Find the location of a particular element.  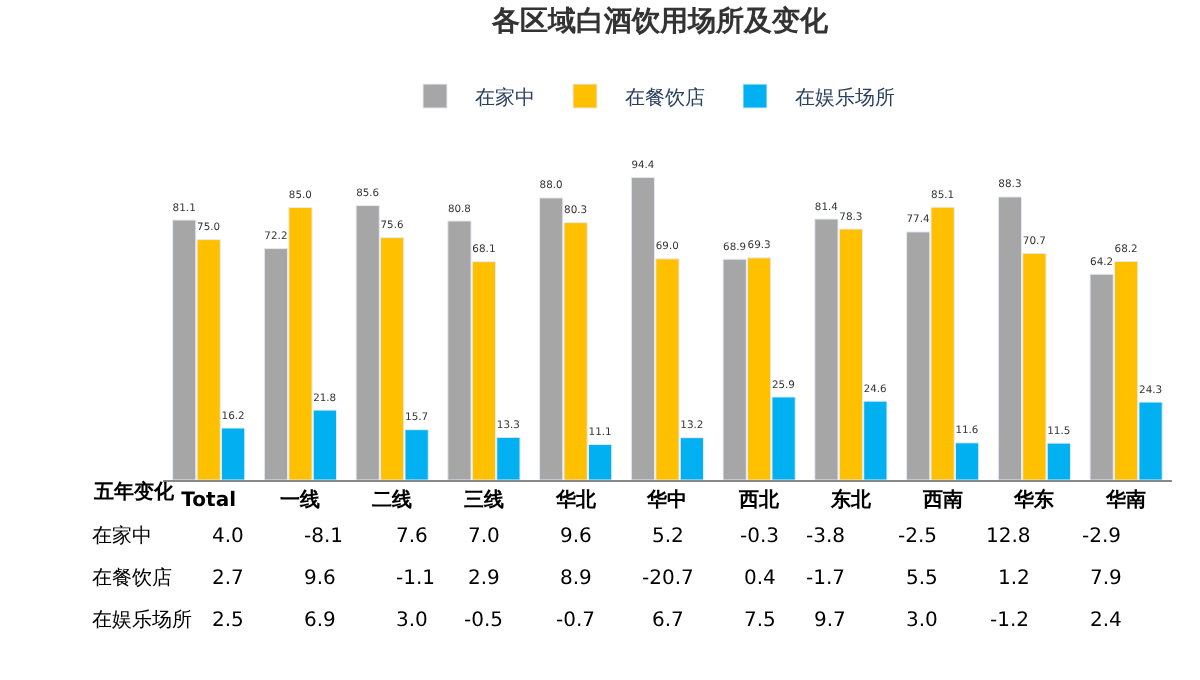

x-tick-label: 华南 is located at coordinates (1125, 500).